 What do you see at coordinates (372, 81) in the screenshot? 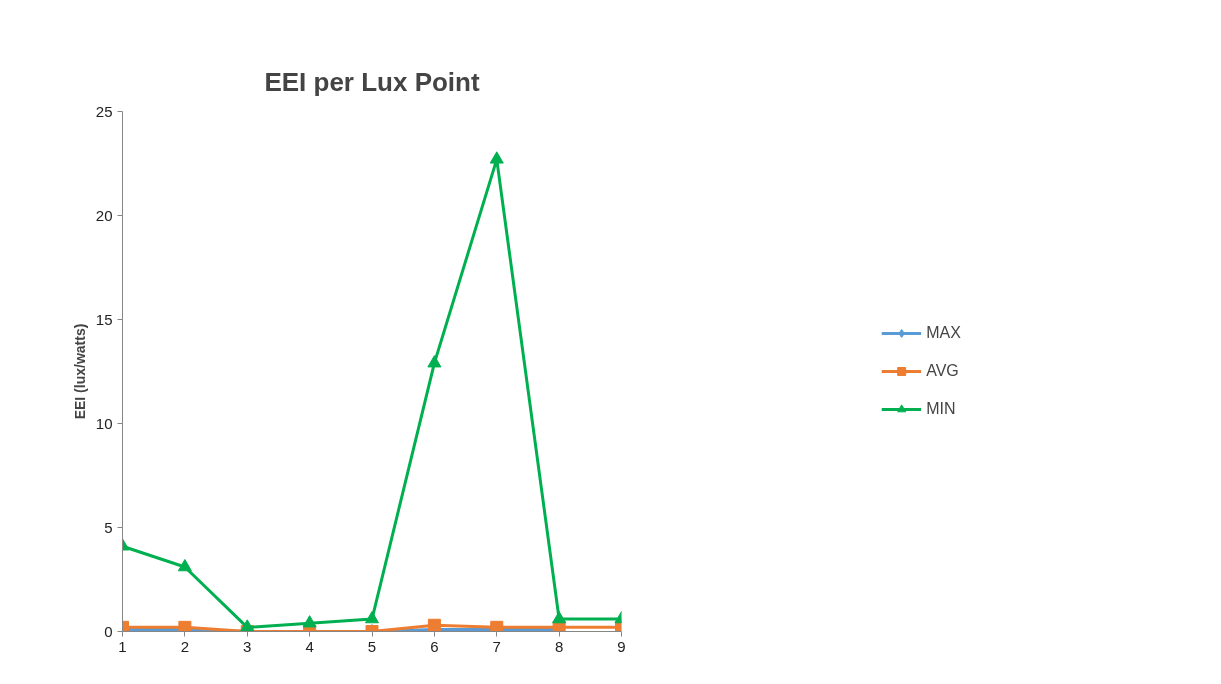
I see `chart-title: EEI per Lux Point` at bounding box center [372, 81].